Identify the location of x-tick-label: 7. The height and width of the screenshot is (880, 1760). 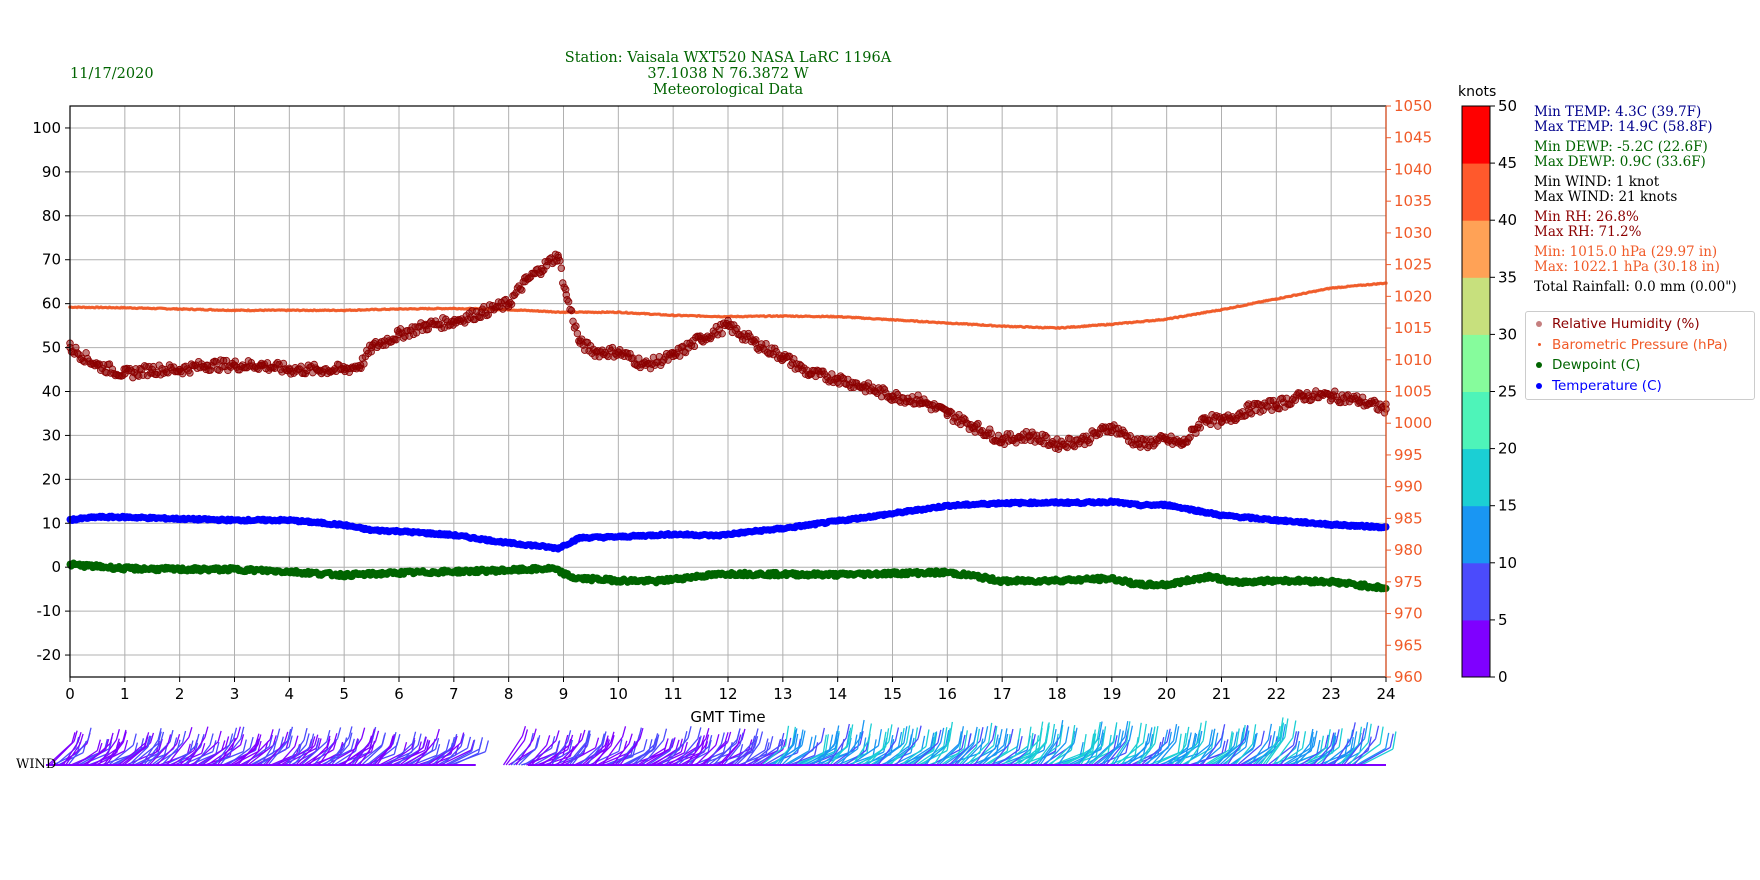
(454, 694).